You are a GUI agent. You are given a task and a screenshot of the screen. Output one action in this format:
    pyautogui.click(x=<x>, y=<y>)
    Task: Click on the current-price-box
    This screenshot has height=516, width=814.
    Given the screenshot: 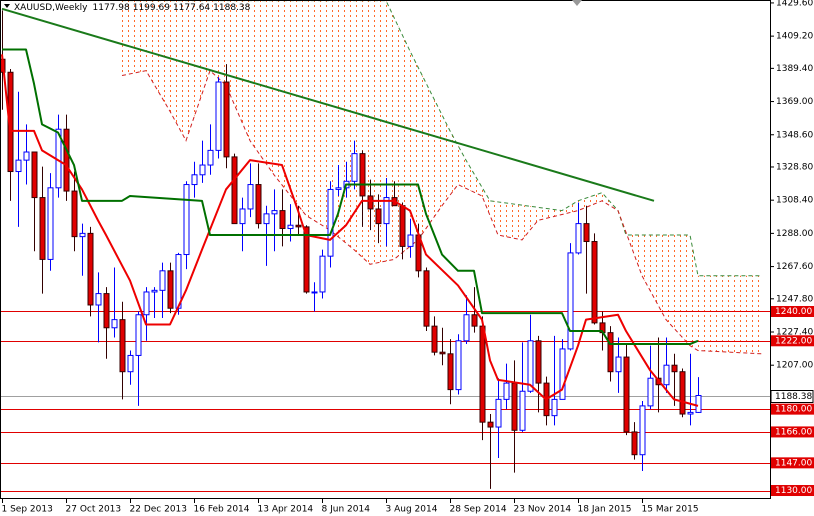 What is the action you would take?
    pyautogui.click(x=792, y=396)
    